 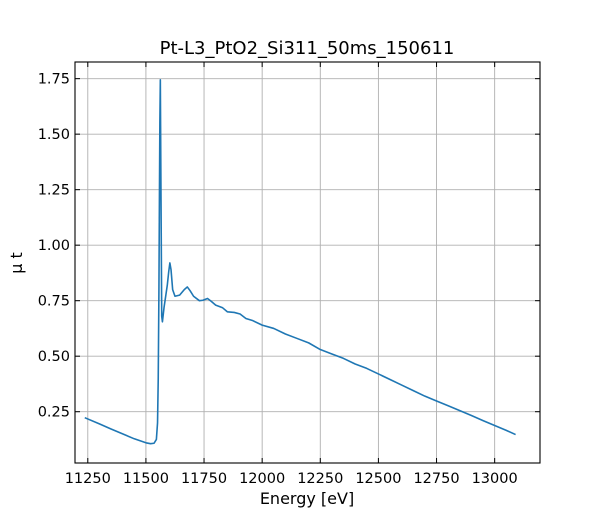 I want to click on x-tick-label: 11500, so click(x=146, y=479).